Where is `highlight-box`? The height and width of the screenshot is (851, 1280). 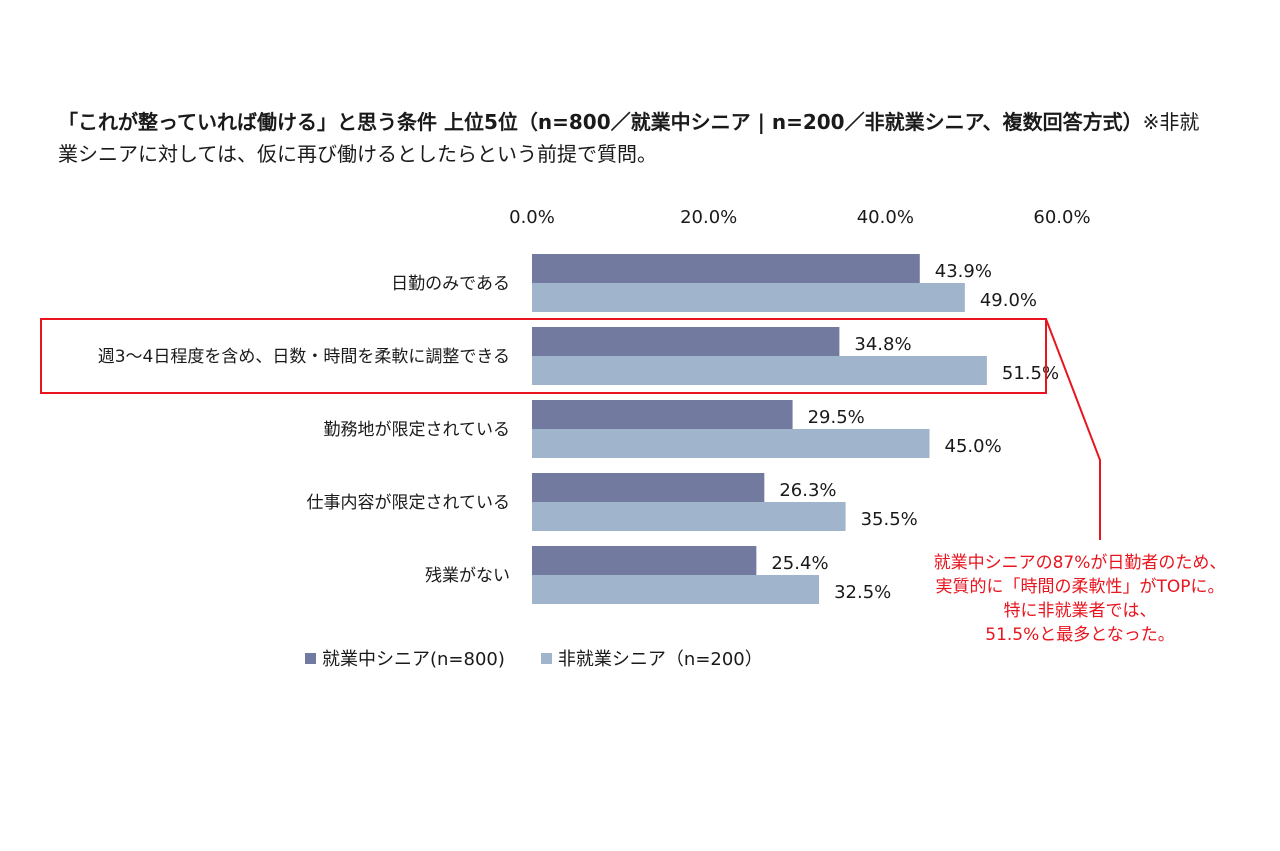 highlight-box is located at coordinates (543, 356).